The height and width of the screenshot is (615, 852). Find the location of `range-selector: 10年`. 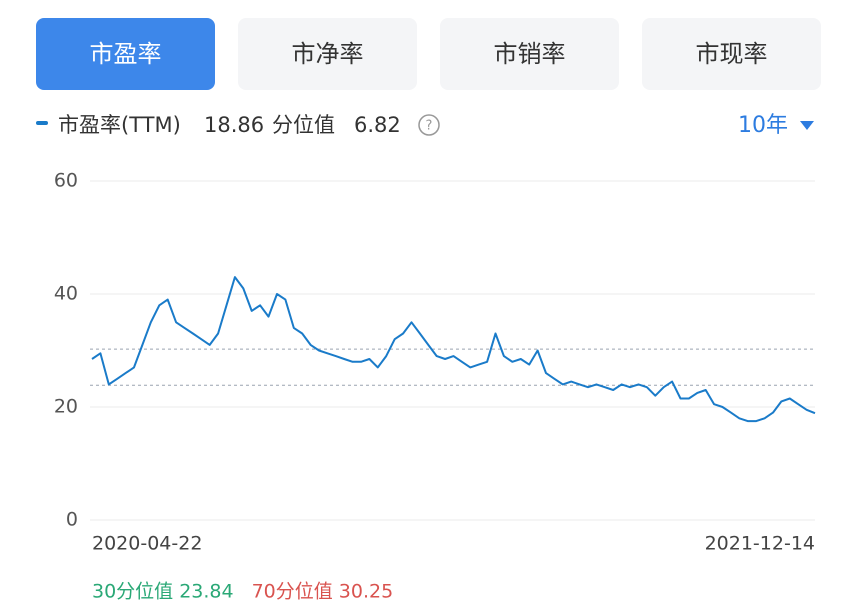

range-selector: 10年 is located at coordinates (763, 125).